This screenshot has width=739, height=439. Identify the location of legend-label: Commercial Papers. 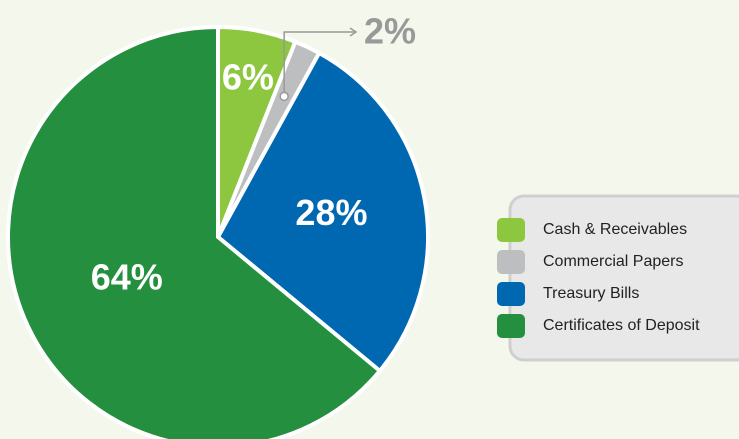
(613, 261).